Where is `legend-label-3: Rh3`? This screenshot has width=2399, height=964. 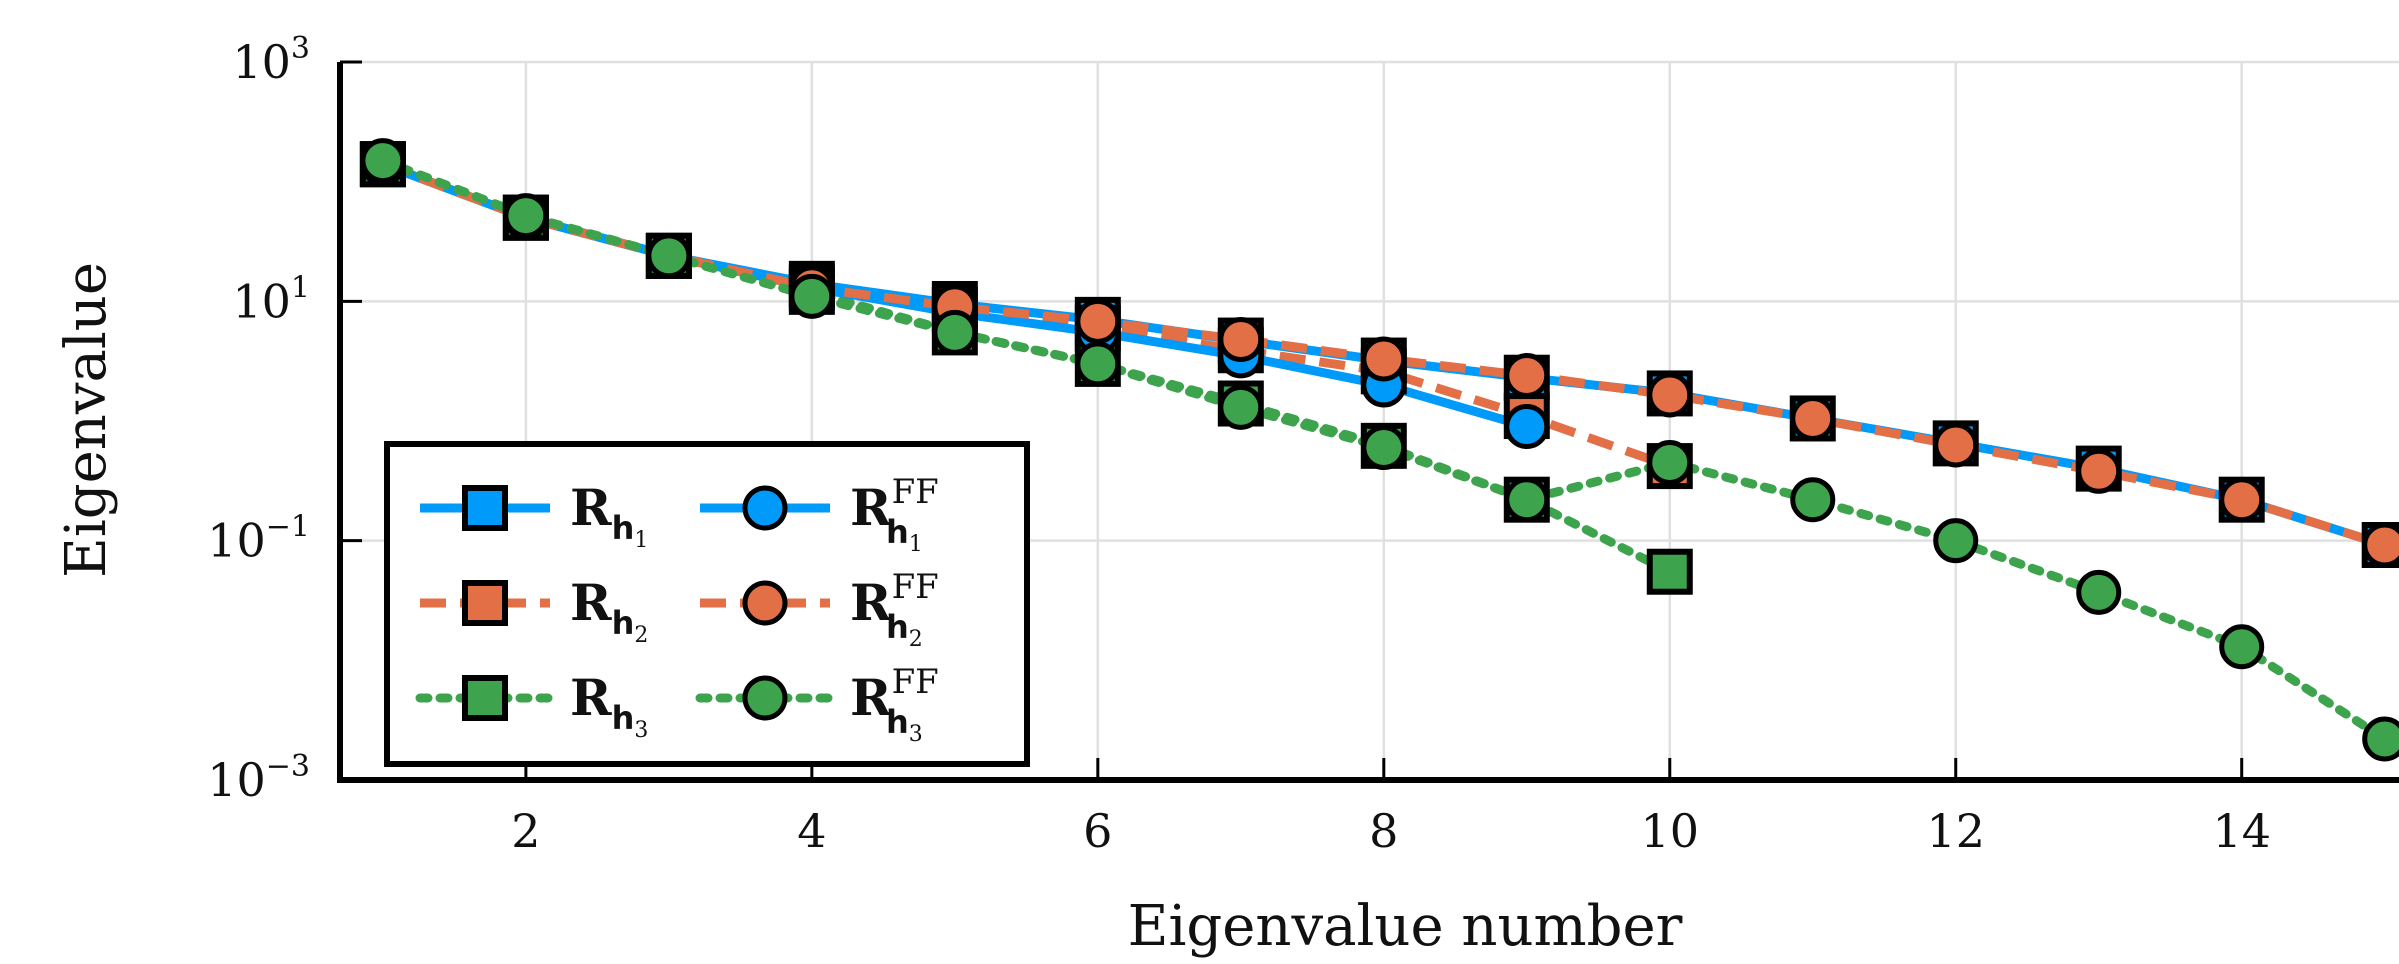 legend-label-3: Rh3 is located at coordinates (609, 705).